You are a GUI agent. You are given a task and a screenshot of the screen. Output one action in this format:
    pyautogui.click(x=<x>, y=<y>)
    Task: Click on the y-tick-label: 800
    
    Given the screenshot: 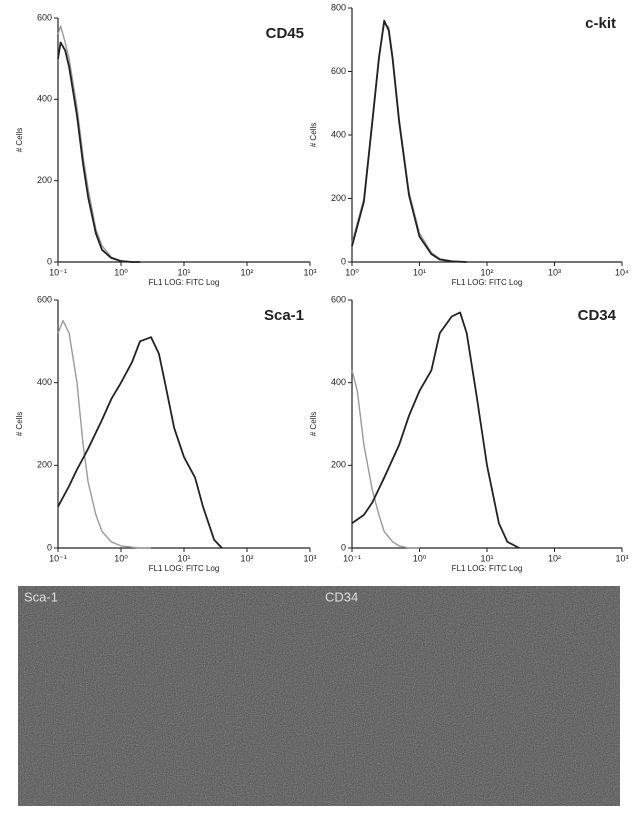 What is the action you would take?
    pyautogui.click(x=338, y=7)
    